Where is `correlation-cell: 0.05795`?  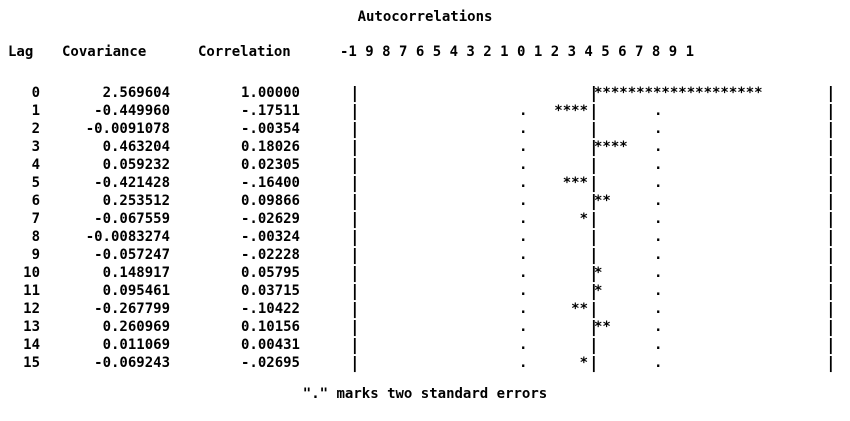
correlation-cell: 0.05795 is located at coordinates (270, 273).